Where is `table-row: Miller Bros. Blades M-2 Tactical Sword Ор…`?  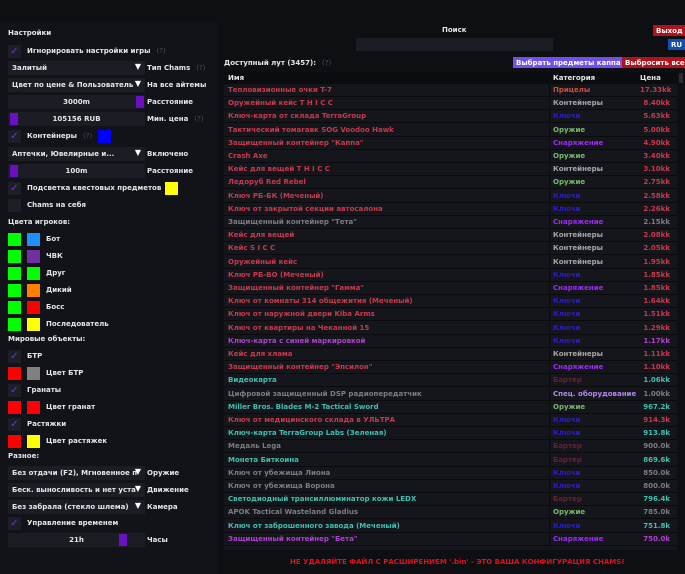 table-row: Miller Bros. Blades M-2 Tactical Sword Ор… is located at coordinates (450, 407).